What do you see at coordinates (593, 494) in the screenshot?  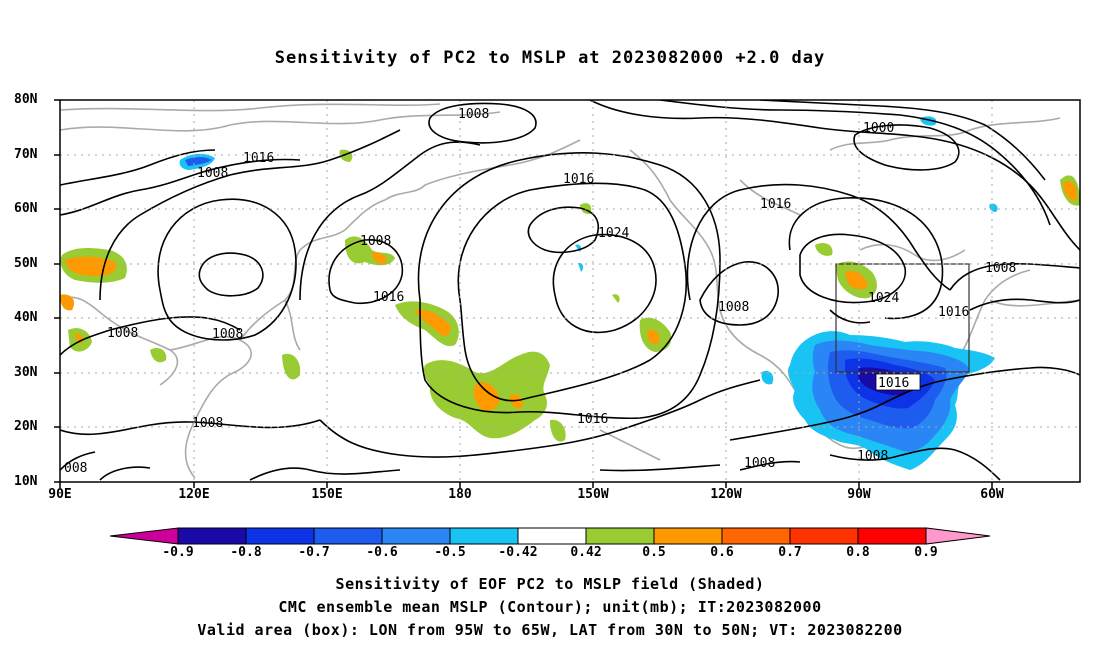 I see `lon-label: 150W` at bounding box center [593, 494].